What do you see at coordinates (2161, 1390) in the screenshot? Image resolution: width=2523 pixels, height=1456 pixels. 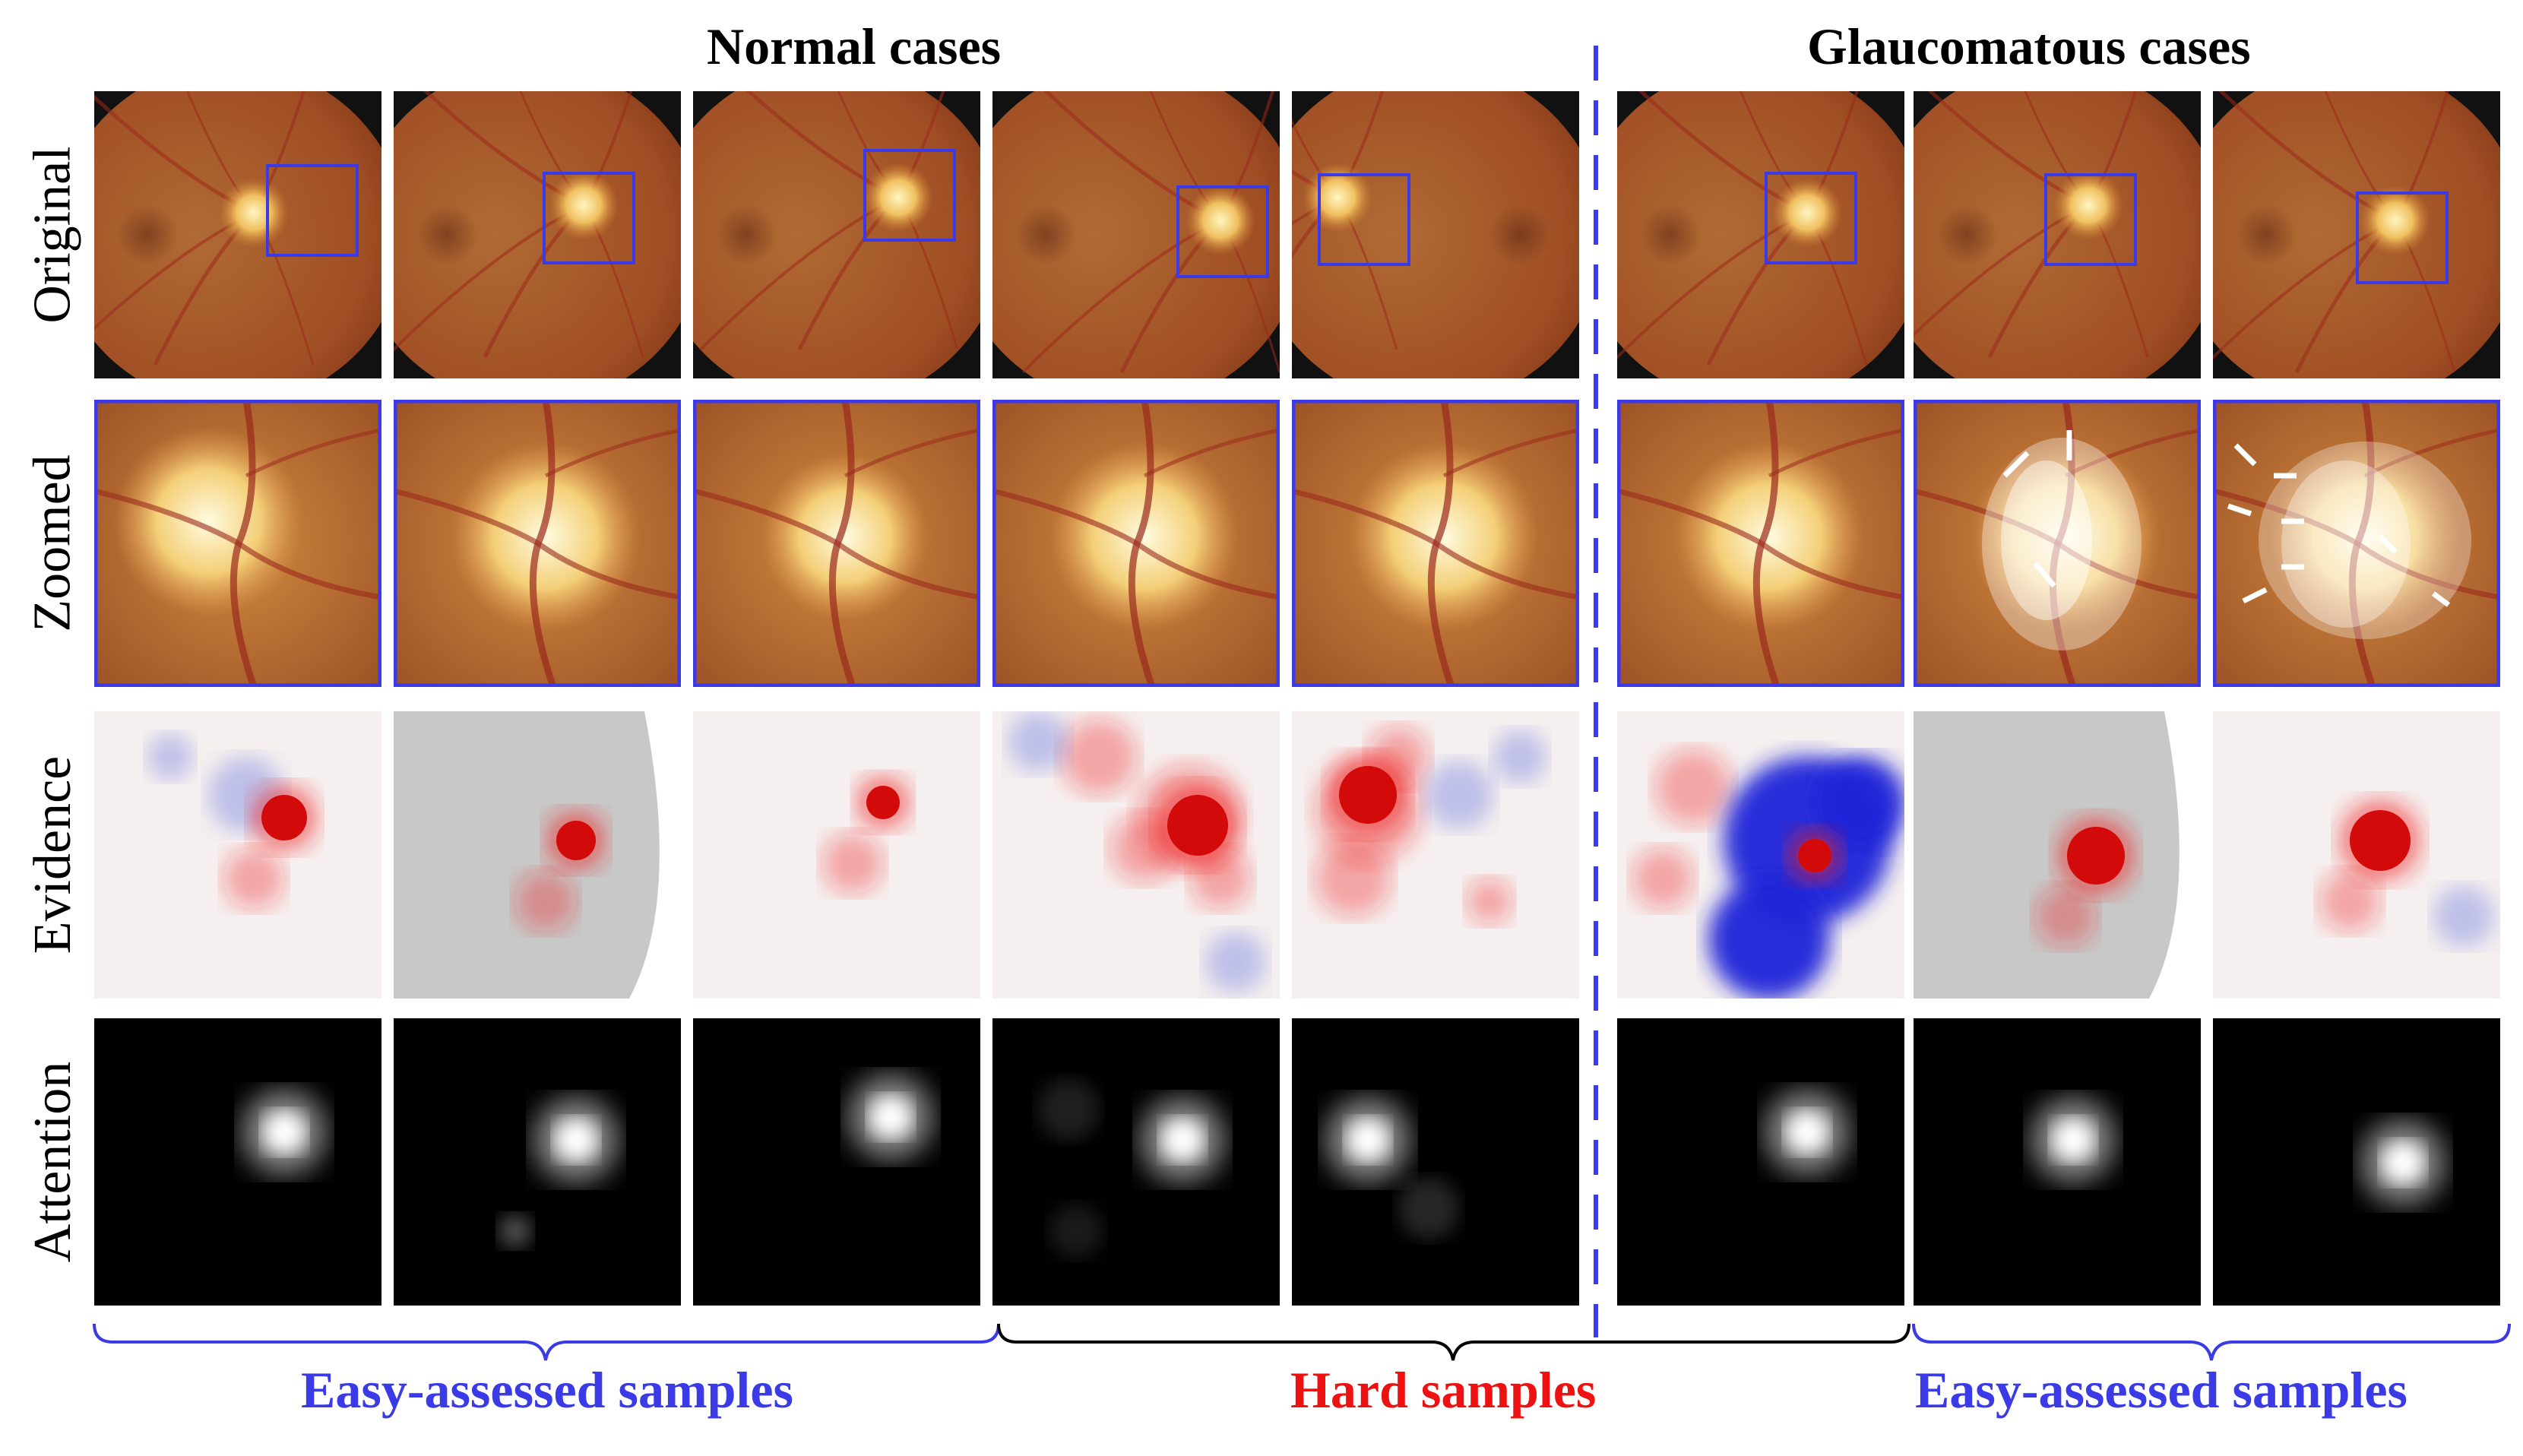 I see `label-easy-assessed-right: Easy-assessed samples` at bounding box center [2161, 1390].